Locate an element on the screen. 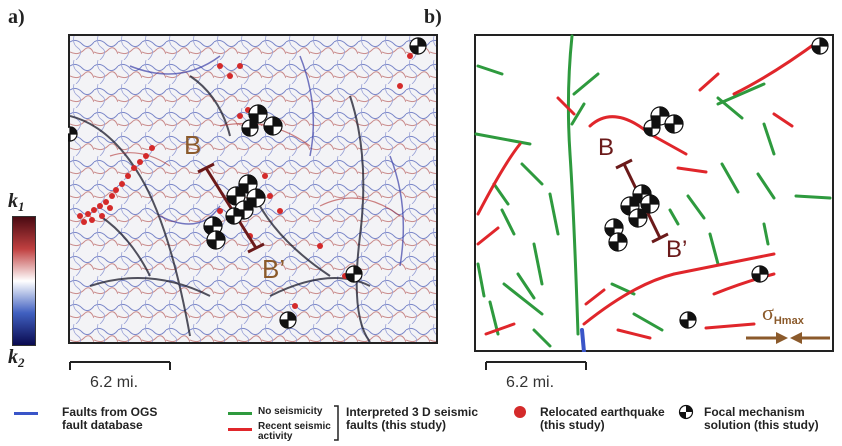 Image resolution: width=842 pixels, height=446 pixels. section-b-start-label: B is located at coordinates (606, 147).